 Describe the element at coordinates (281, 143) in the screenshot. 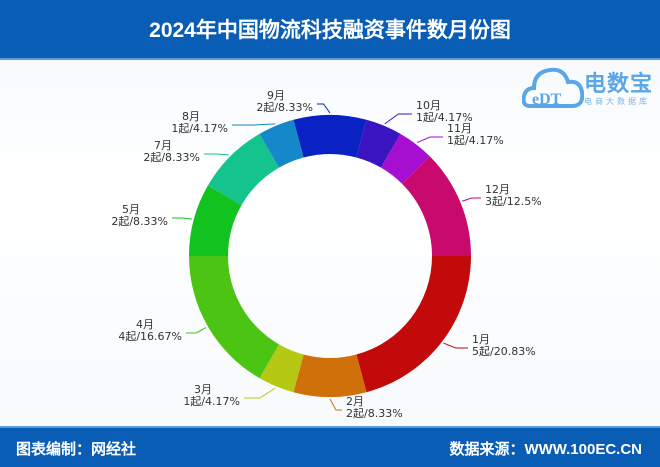

I see `donut-slice-8月` at that location.